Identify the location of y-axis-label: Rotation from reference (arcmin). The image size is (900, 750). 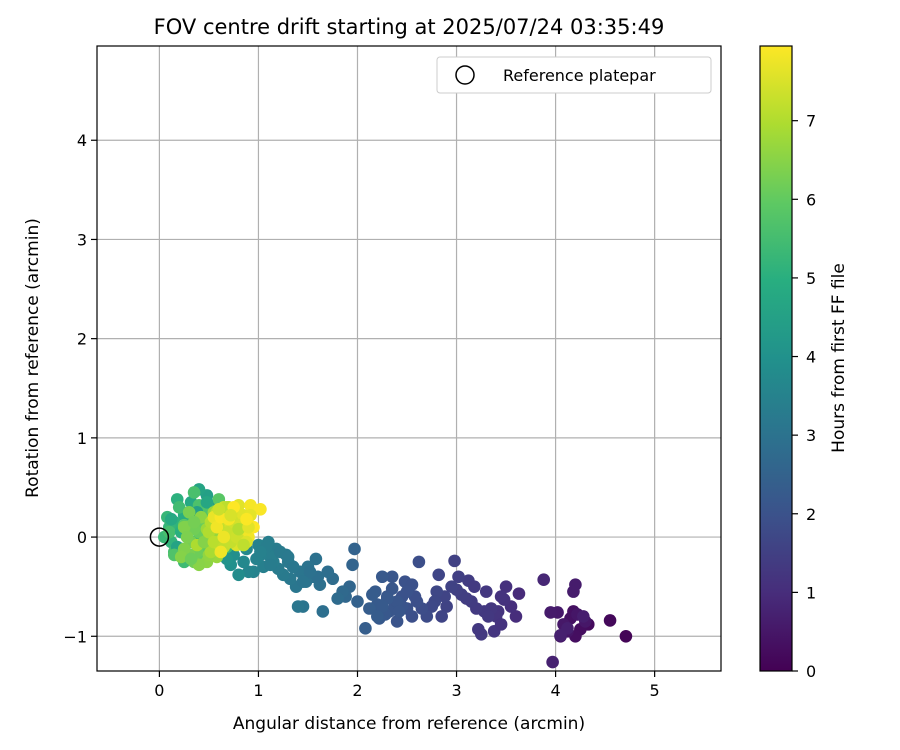
(33, 358).